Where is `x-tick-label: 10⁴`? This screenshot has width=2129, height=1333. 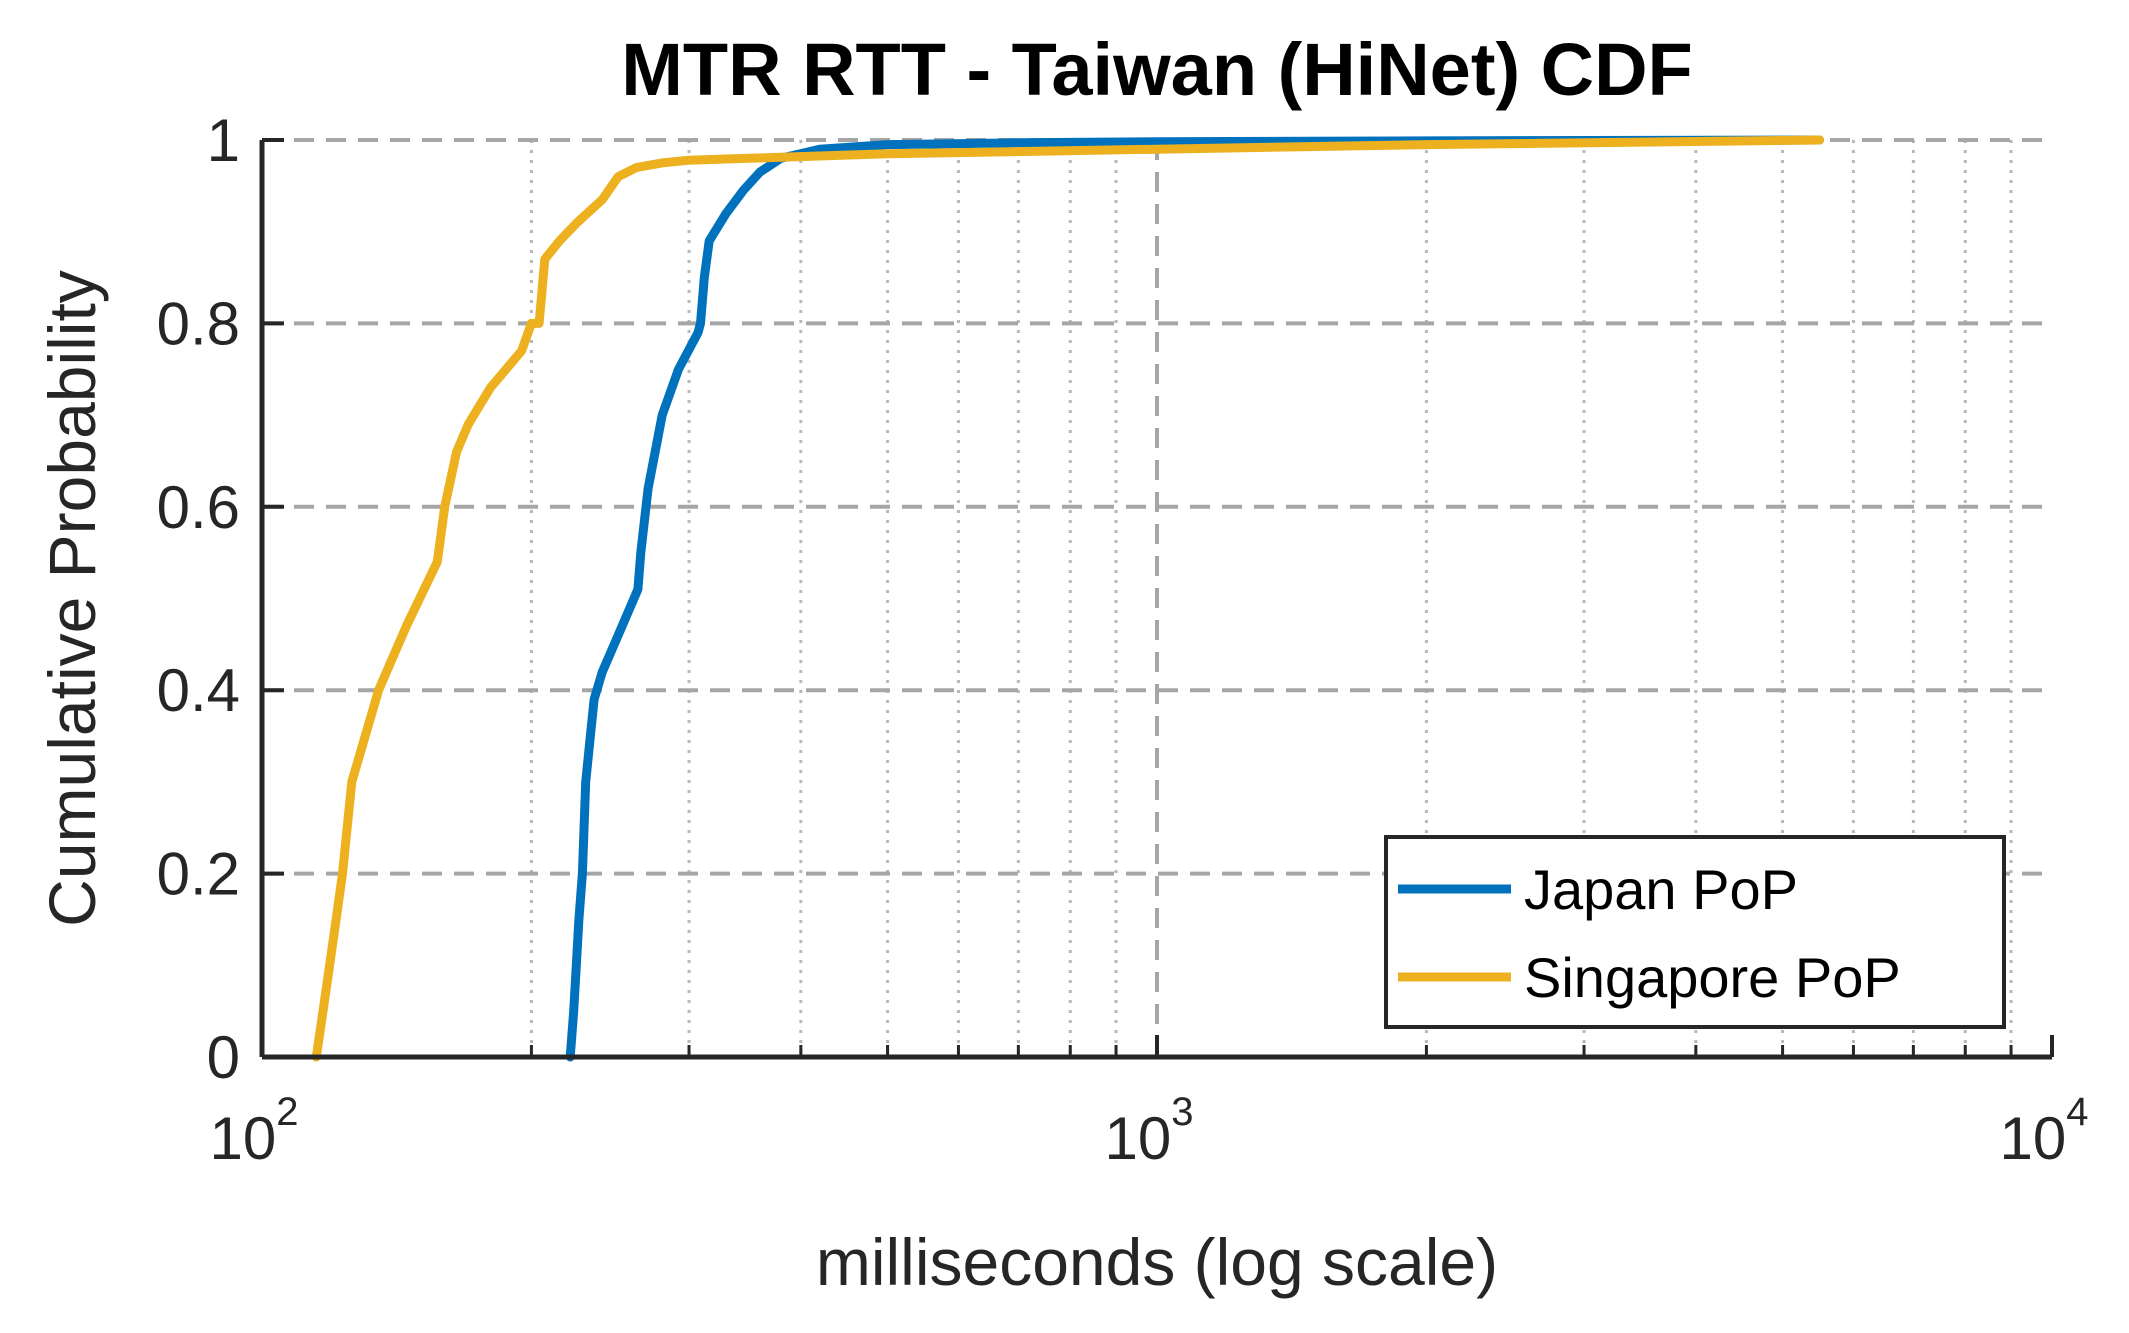 x-tick-label: 10⁴ is located at coordinates (2044, 1131).